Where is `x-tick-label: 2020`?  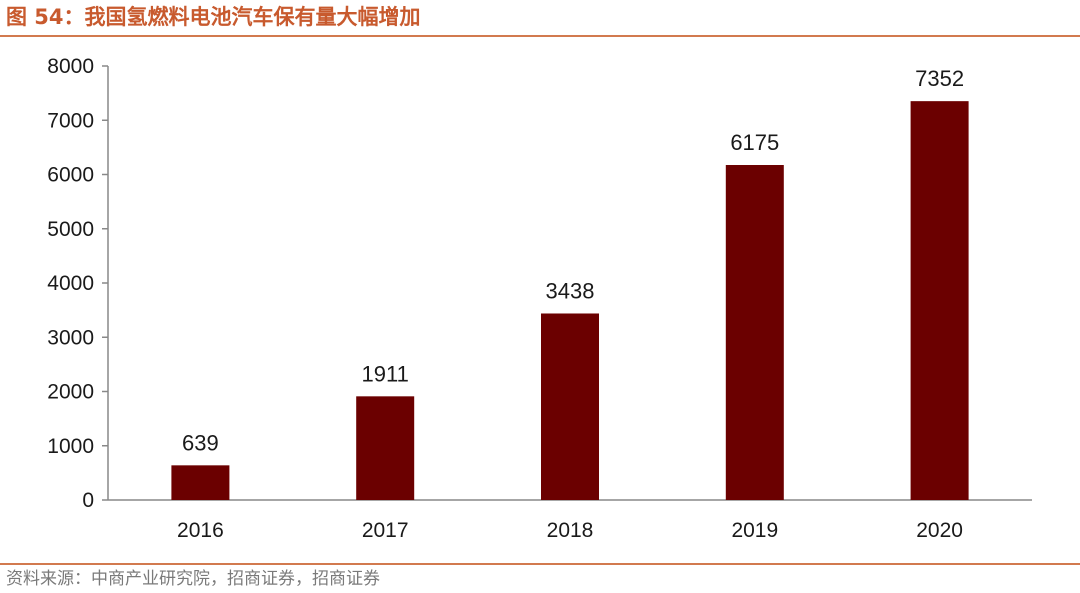
x-tick-label: 2020 is located at coordinates (939, 530).